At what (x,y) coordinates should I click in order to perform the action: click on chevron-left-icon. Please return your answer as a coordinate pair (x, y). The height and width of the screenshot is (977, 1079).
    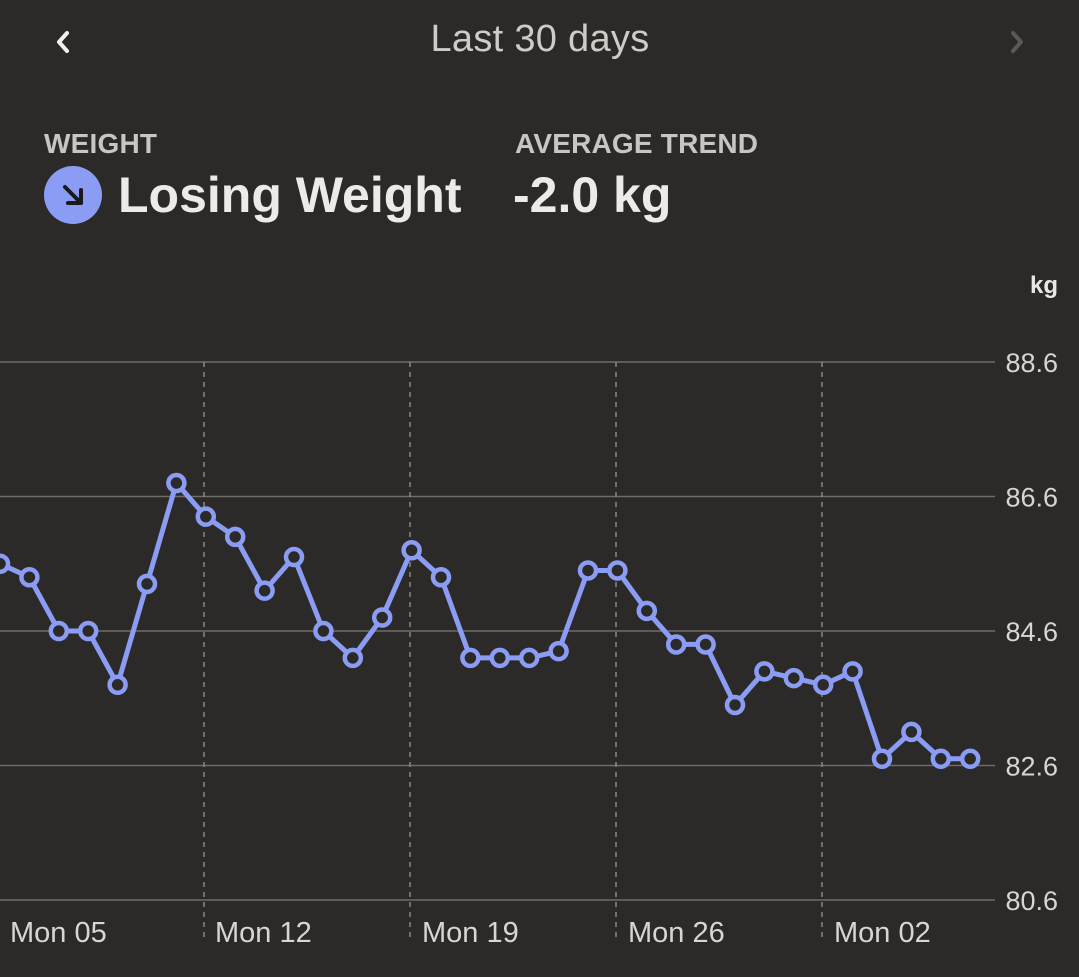
    Looking at the image, I should click on (63, 42).